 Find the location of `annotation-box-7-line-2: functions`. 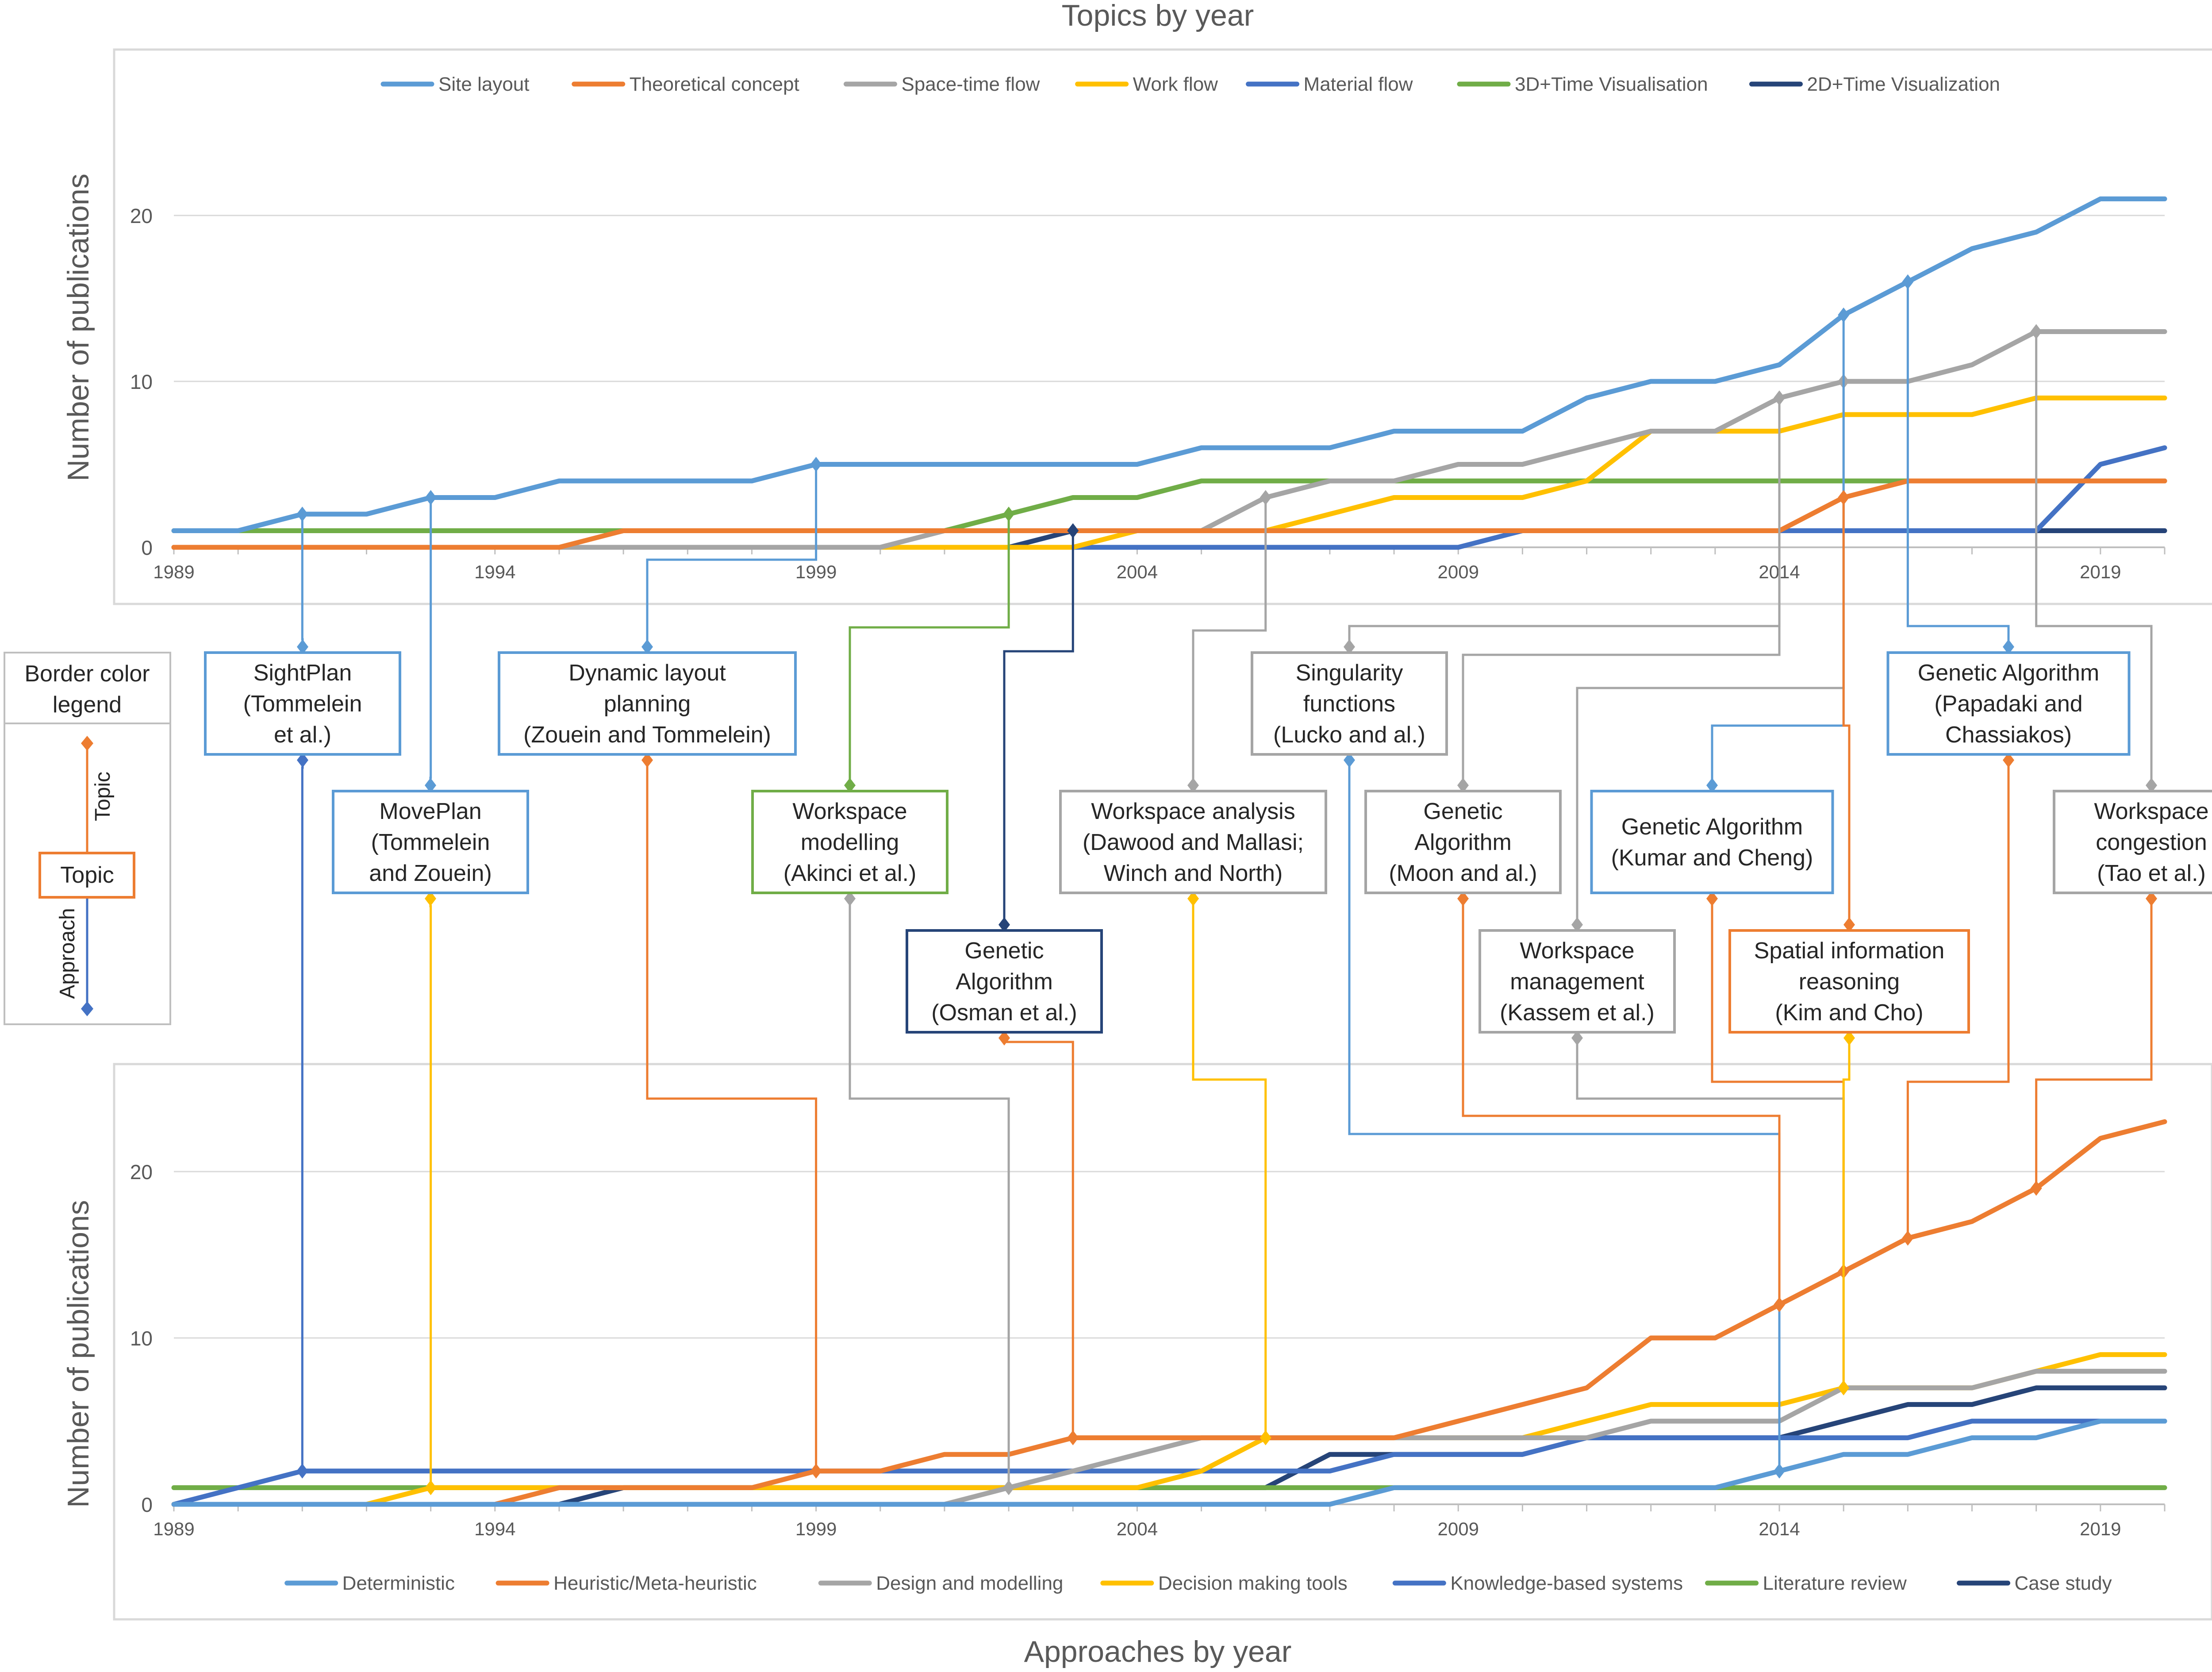

annotation-box-7-line-2: functions is located at coordinates (1349, 704).